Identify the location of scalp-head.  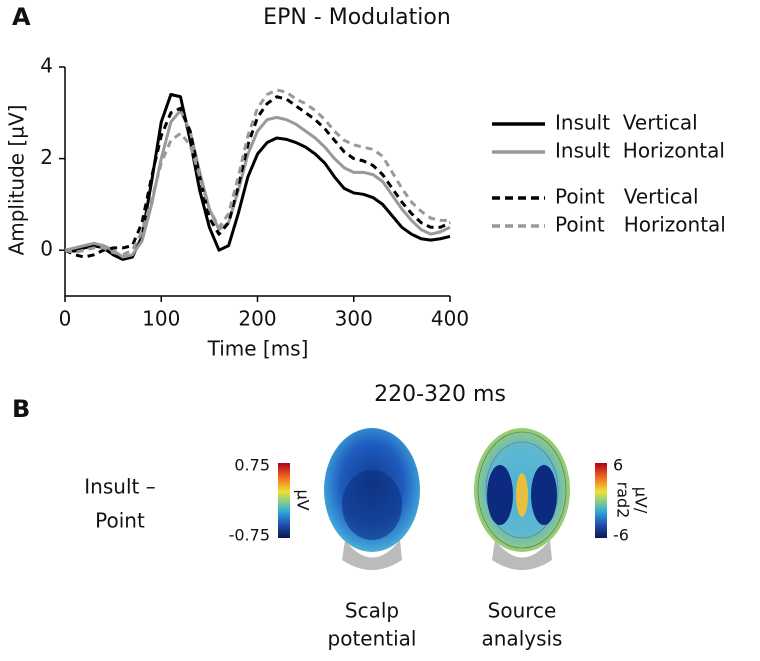
(372, 499).